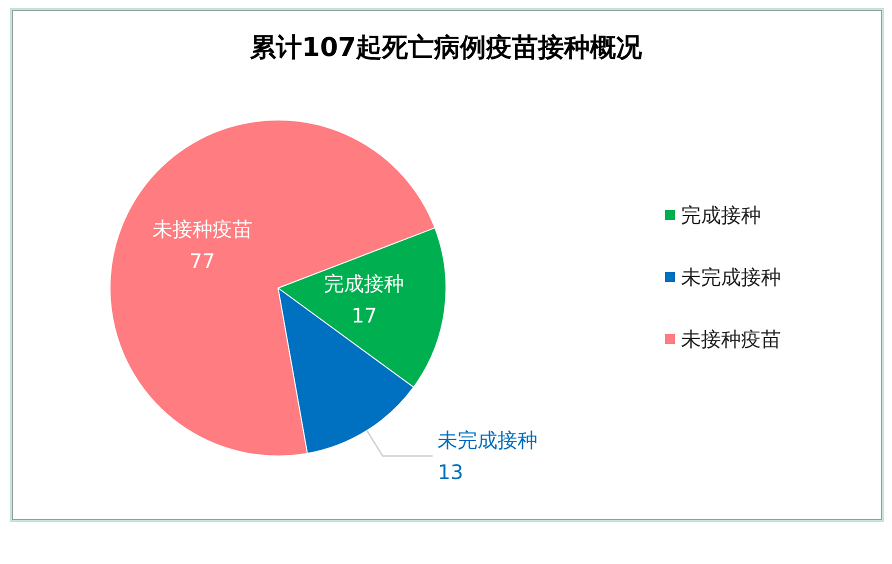 This screenshot has height=564, width=892. I want to click on slice-label: 未接种疫苗, so click(202, 229).